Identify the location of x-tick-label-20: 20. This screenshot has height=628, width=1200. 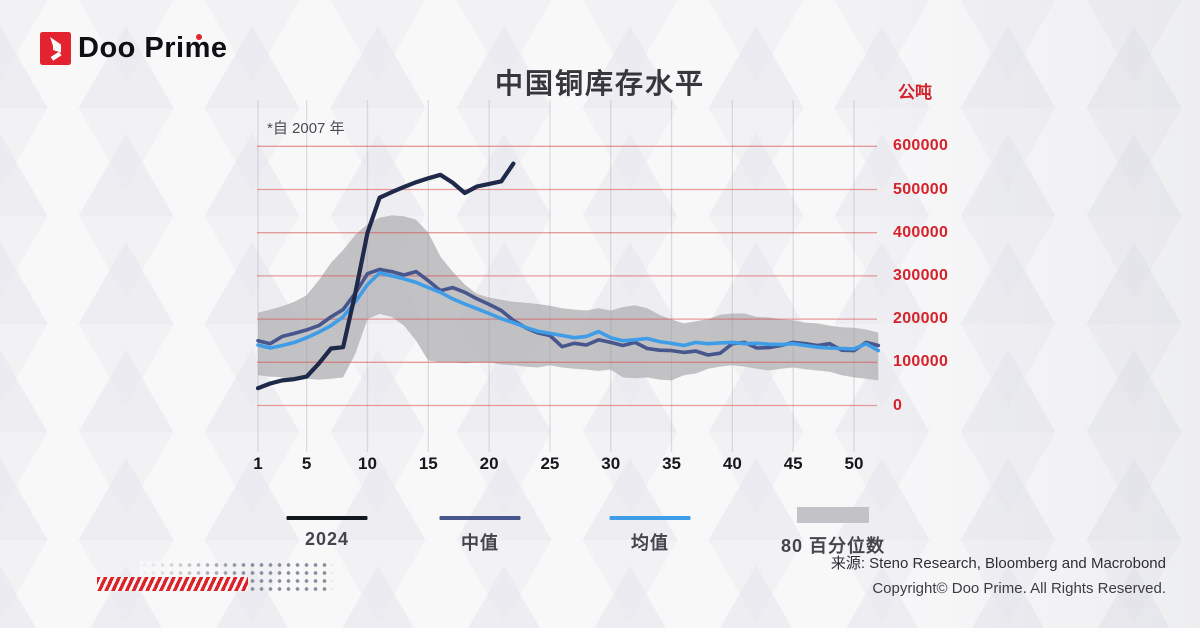
(489, 463).